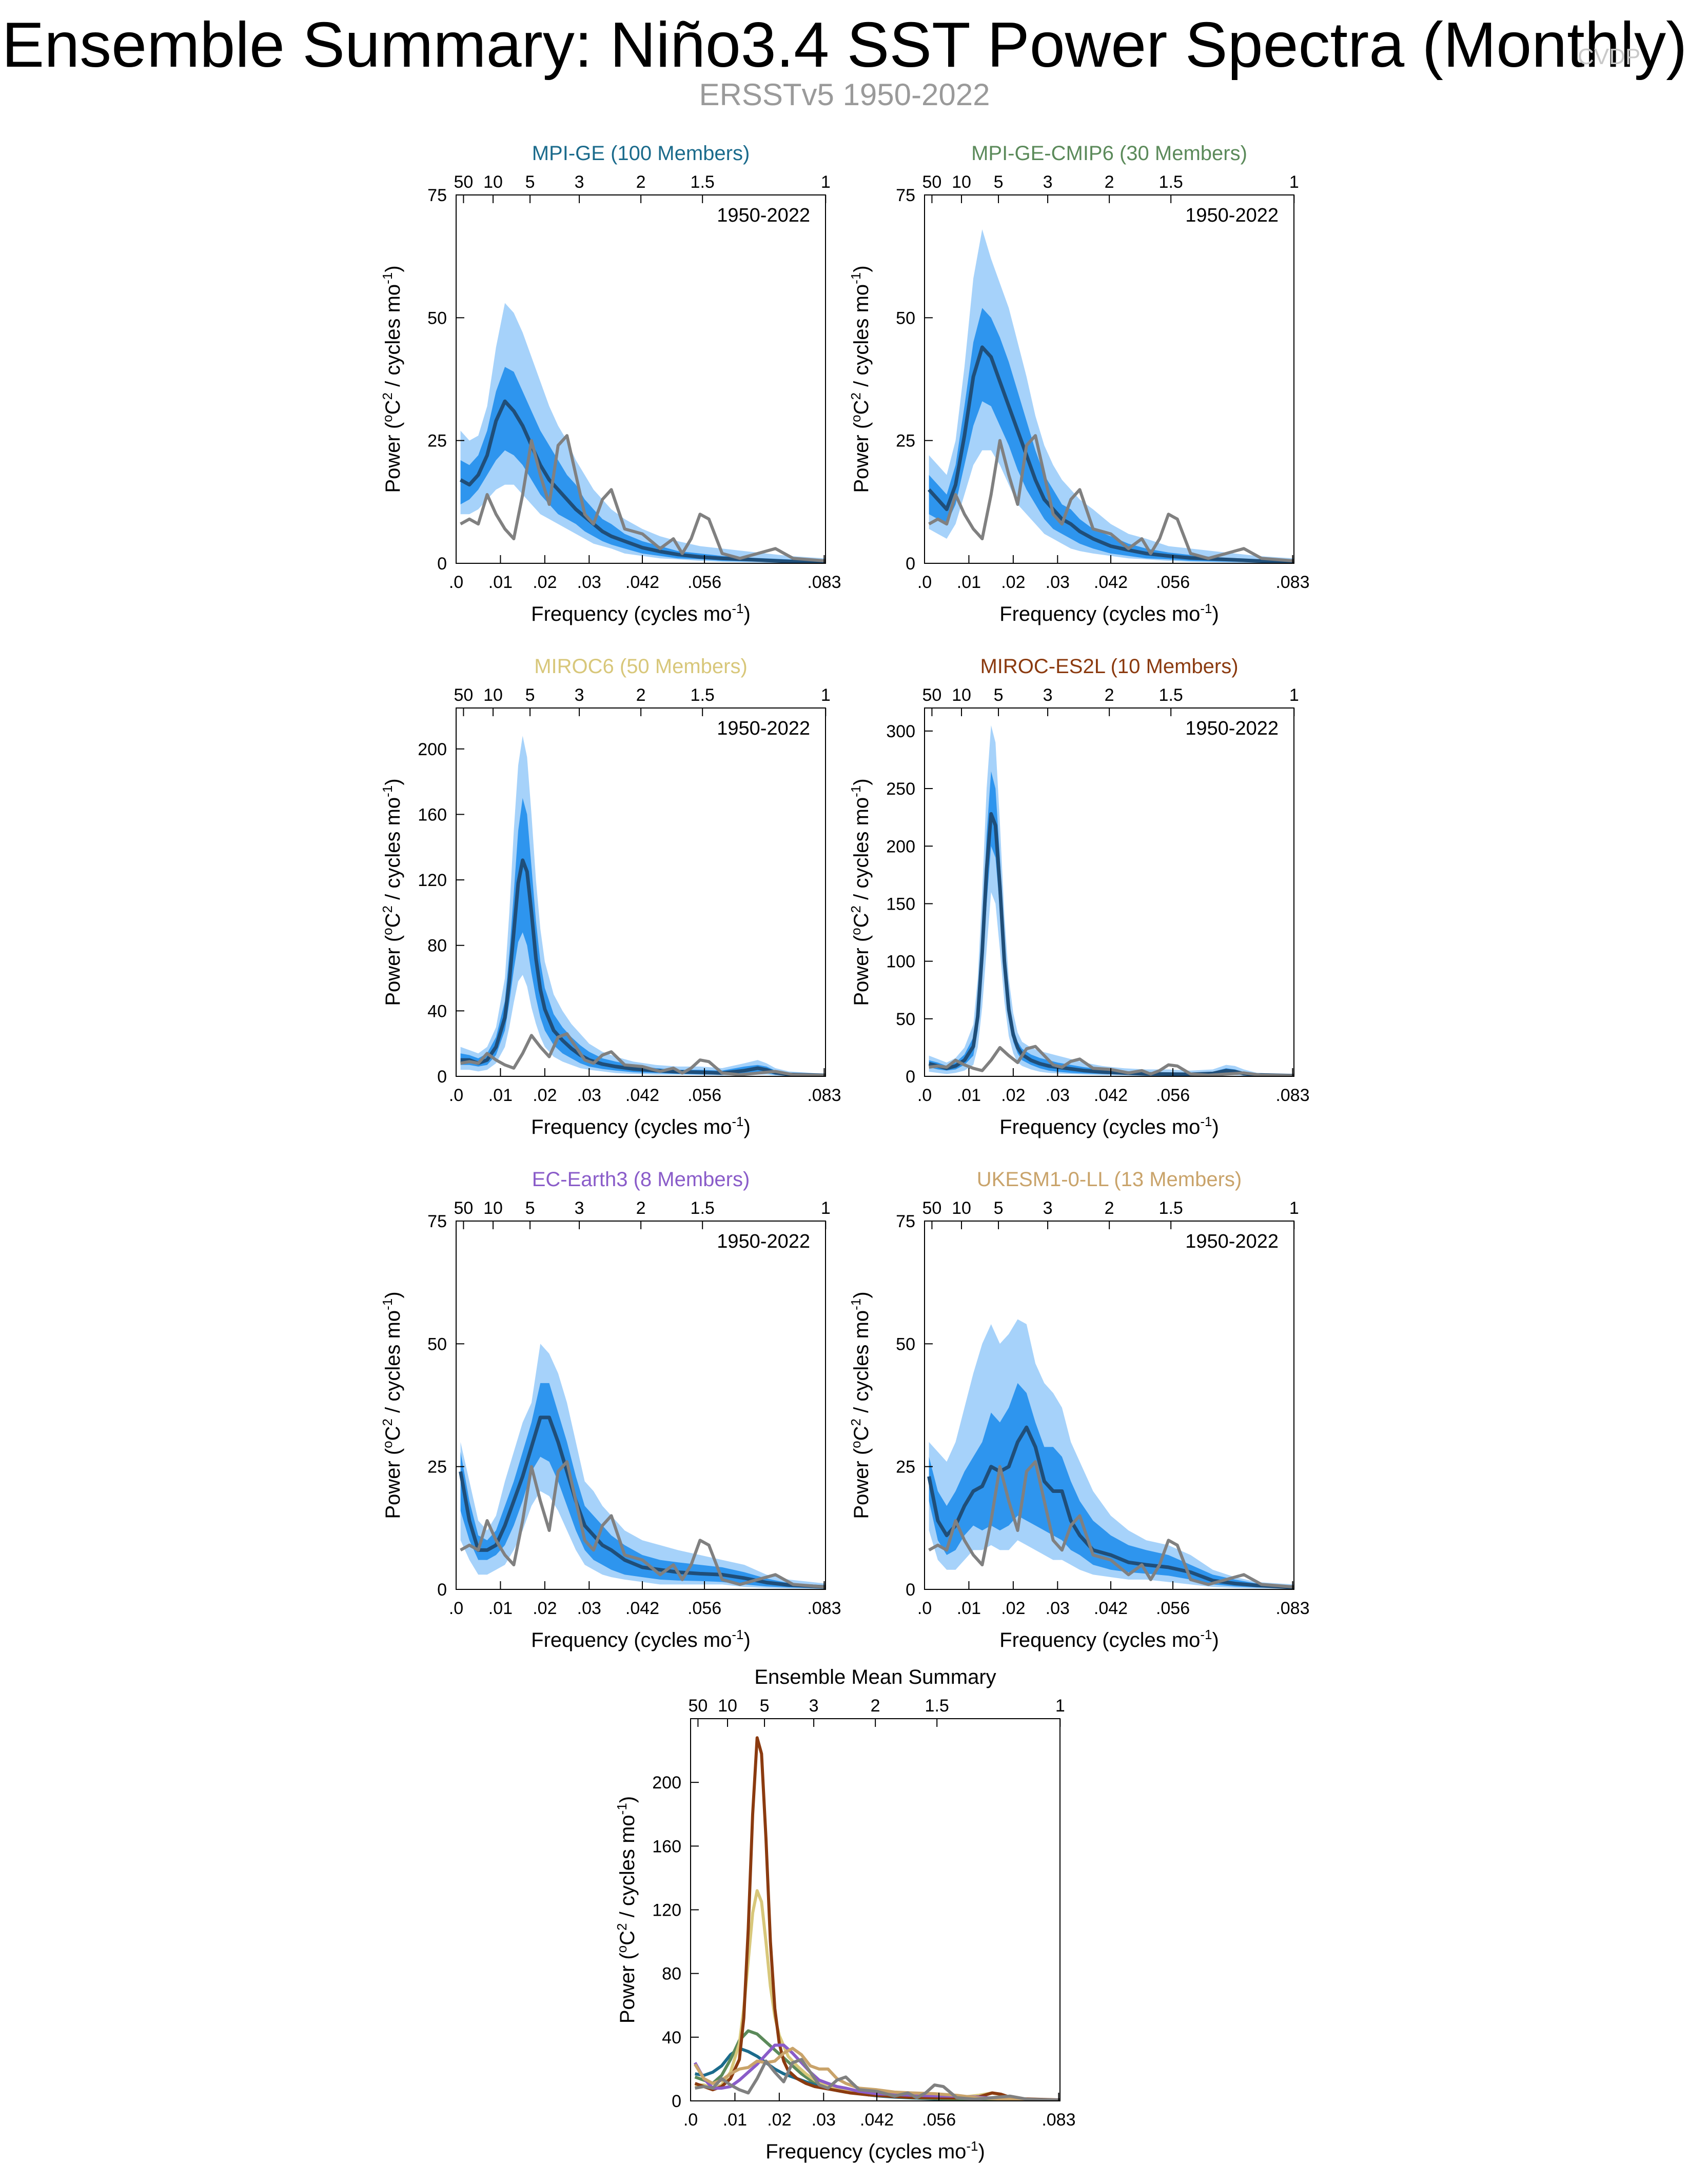 Image resolution: width=1689 pixels, height=2184 pixels. Describe the element at coordinates (698, 1706) in the screenshot. I see `period-tick-label: 50` at that location.